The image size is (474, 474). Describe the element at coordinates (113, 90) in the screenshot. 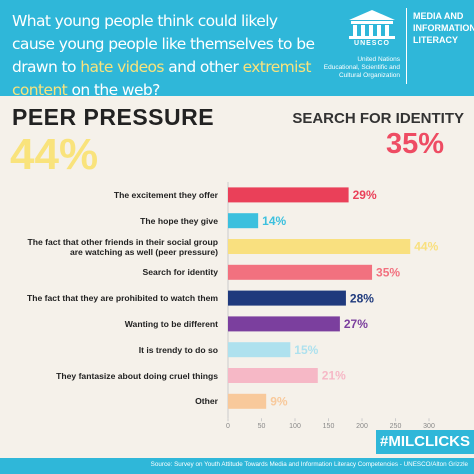

I see `question-text: on the web?` at that location.